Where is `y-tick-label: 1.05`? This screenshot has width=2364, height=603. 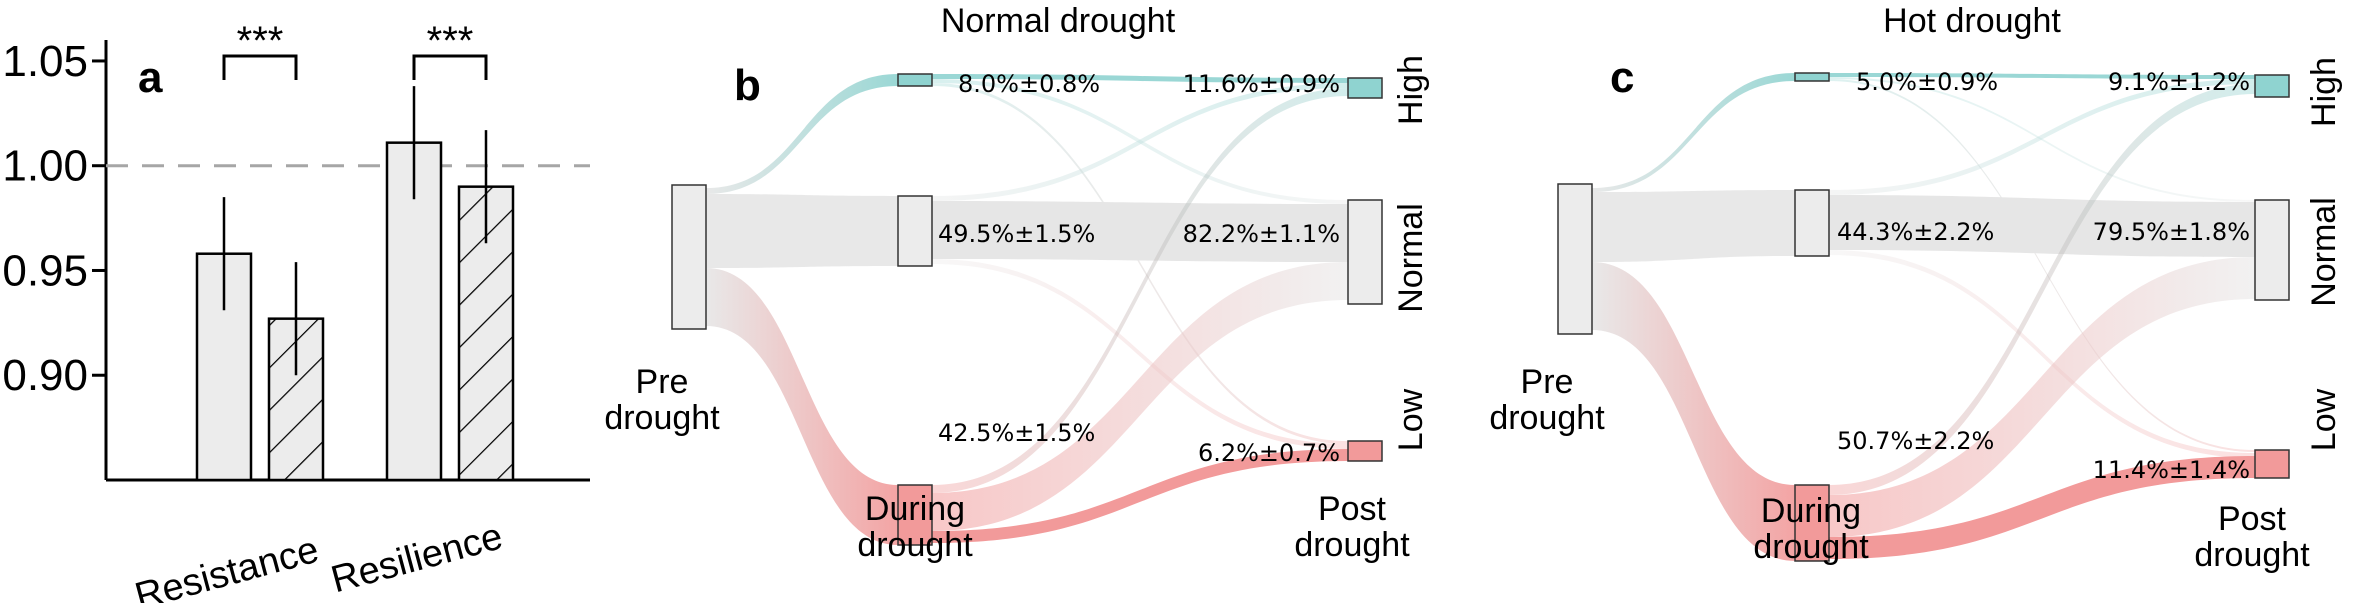
y-tick-label: 1.05 is located at coordinates (45, 61).